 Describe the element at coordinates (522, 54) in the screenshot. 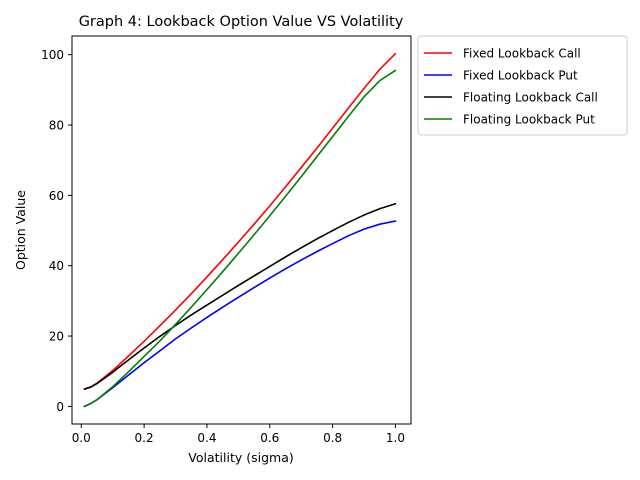

I see `legend-label-0: Fixed Lookback Call` at that location.